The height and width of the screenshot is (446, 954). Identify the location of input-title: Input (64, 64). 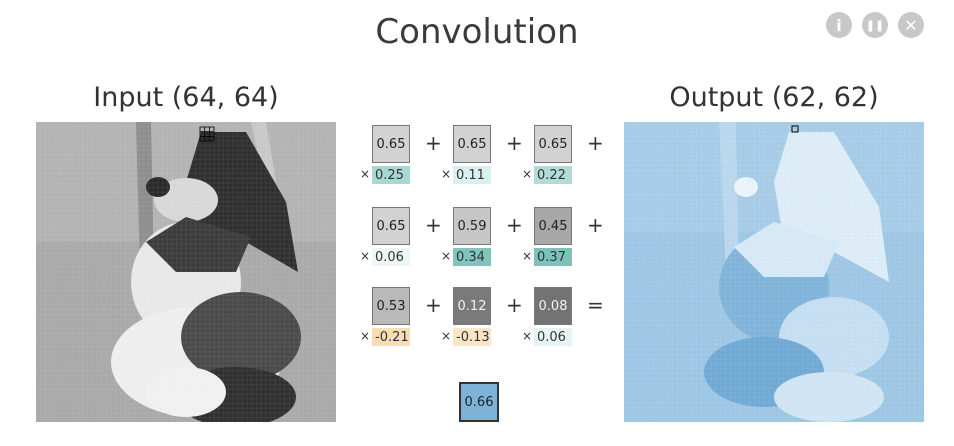
(186, 97).